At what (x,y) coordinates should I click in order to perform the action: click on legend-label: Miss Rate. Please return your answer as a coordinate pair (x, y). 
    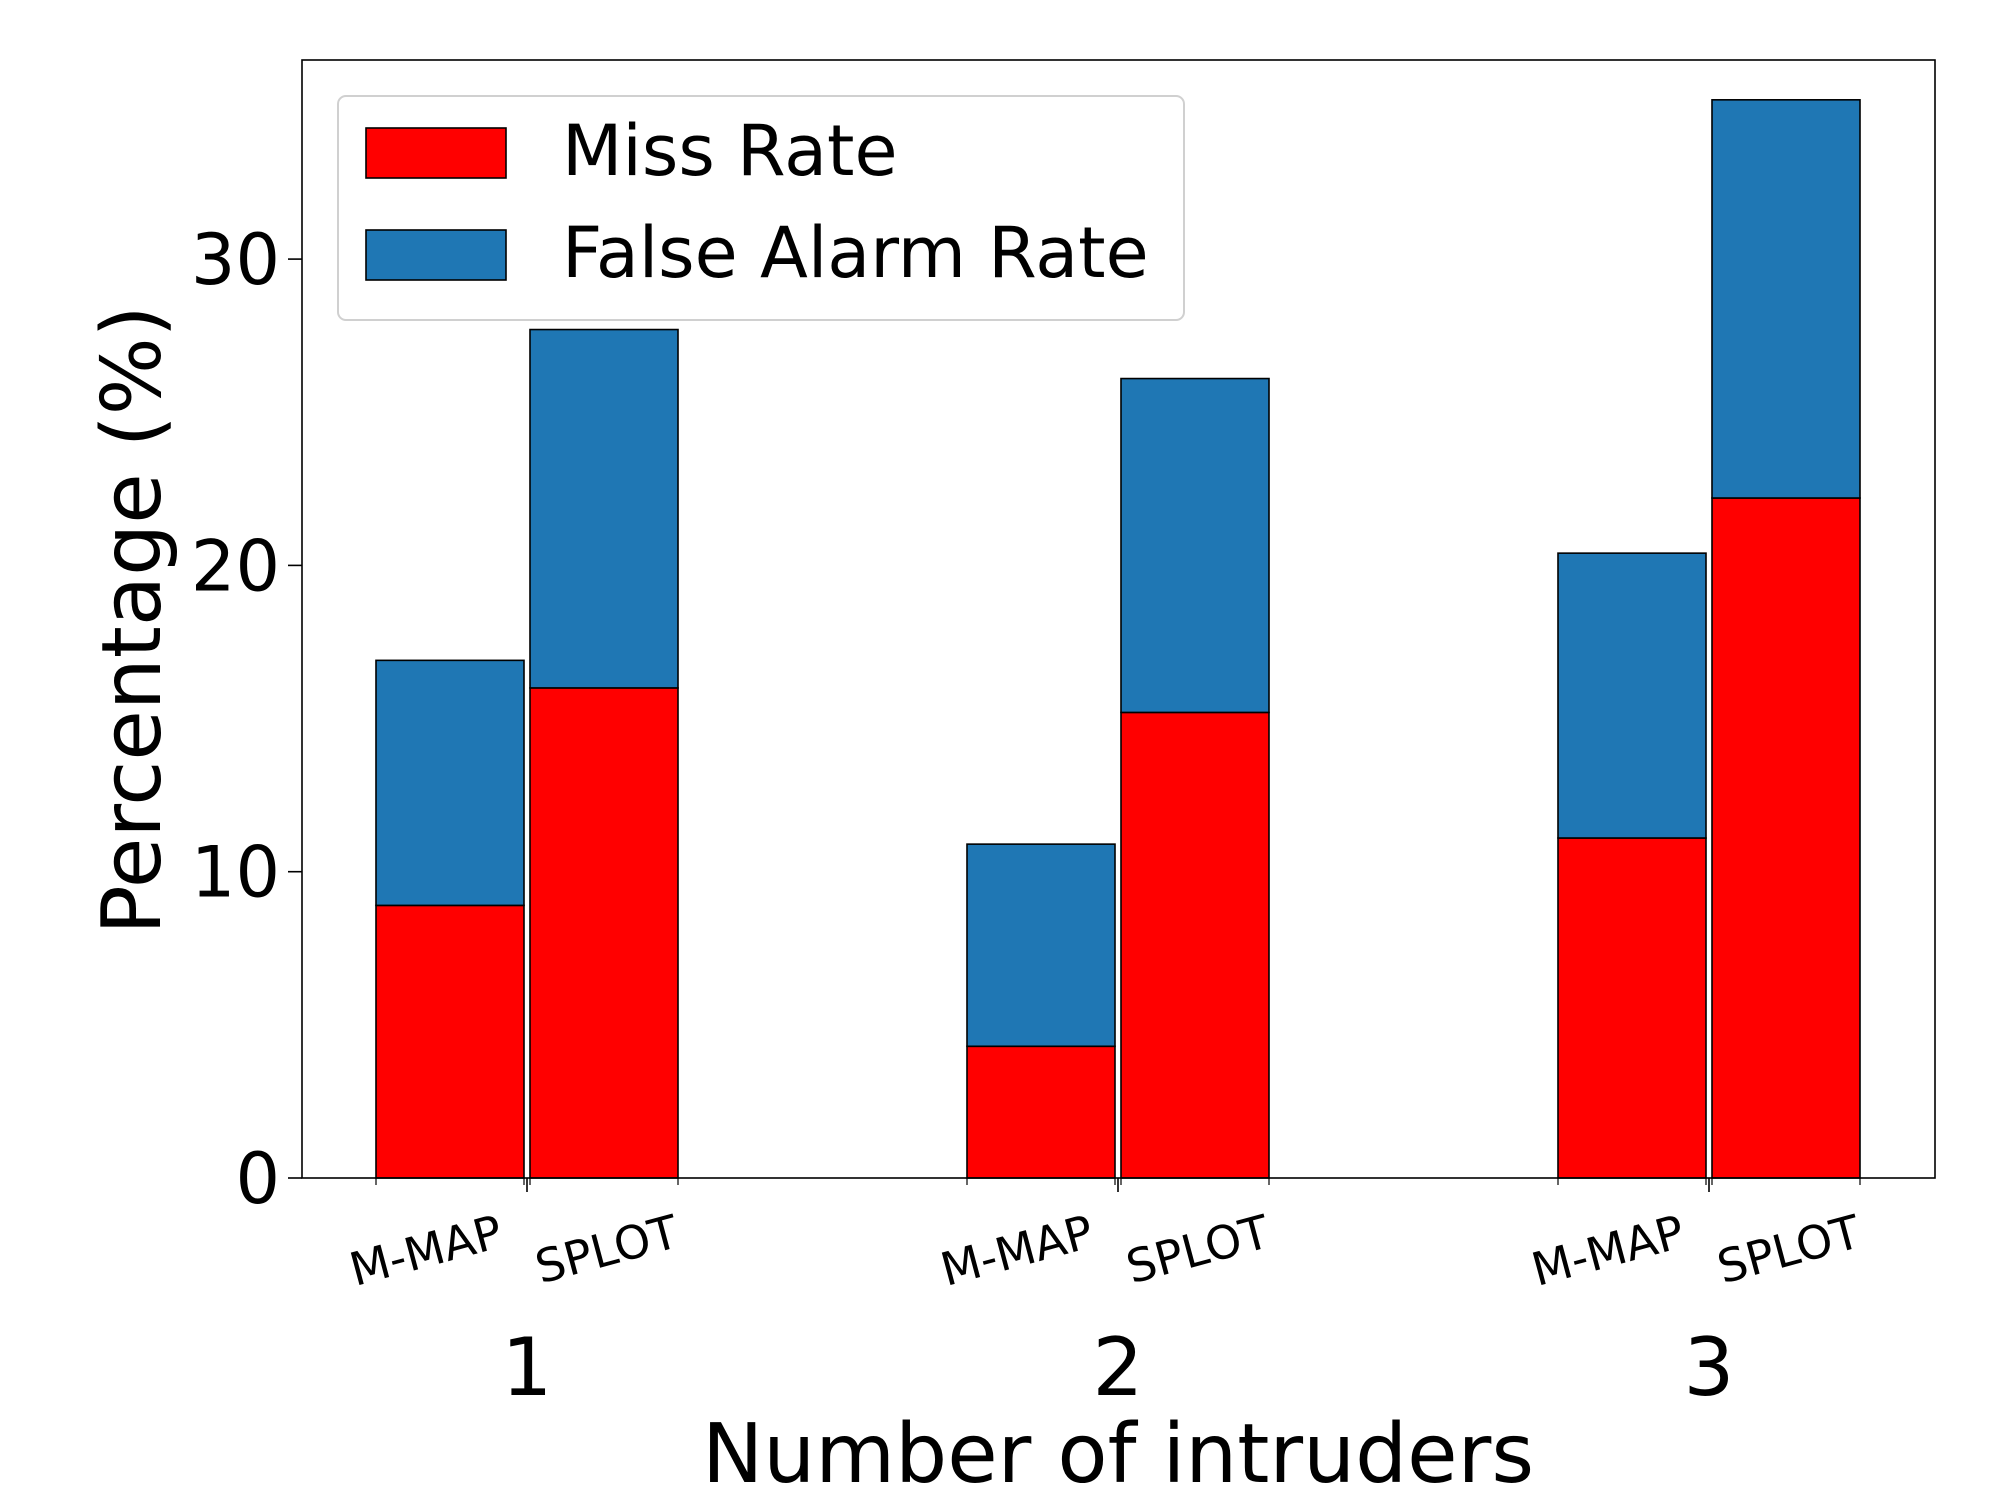
    Looking at the image, I should click on (730, 151).